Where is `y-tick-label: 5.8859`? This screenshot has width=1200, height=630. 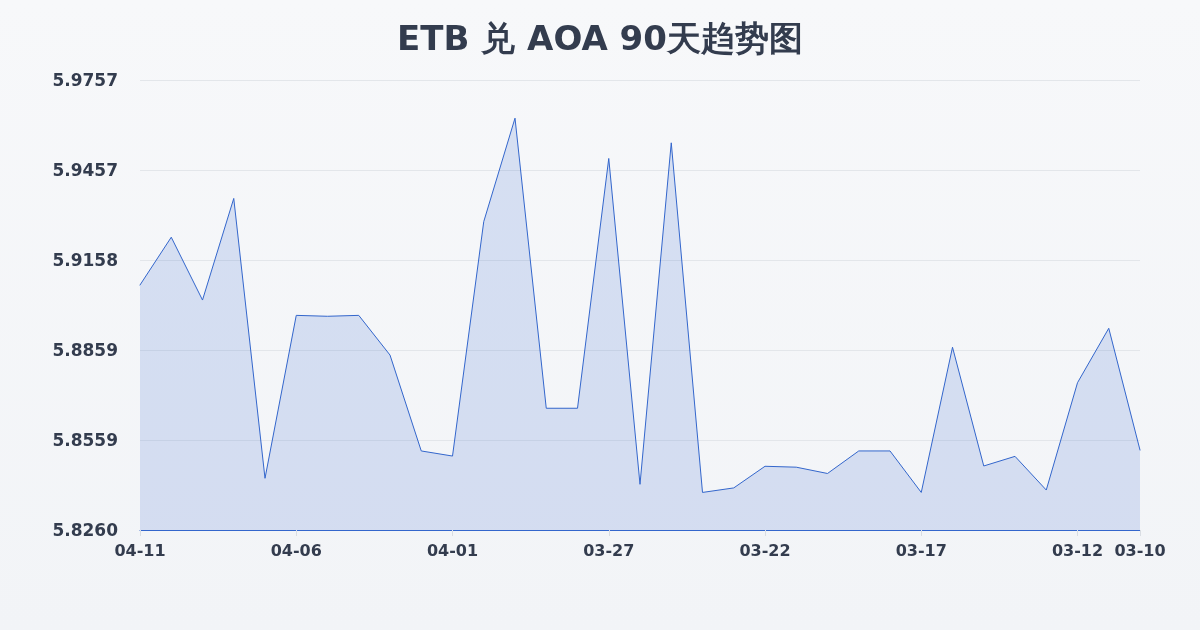
y-tick-label: 5.8859 is located at coordinates (85, 349).